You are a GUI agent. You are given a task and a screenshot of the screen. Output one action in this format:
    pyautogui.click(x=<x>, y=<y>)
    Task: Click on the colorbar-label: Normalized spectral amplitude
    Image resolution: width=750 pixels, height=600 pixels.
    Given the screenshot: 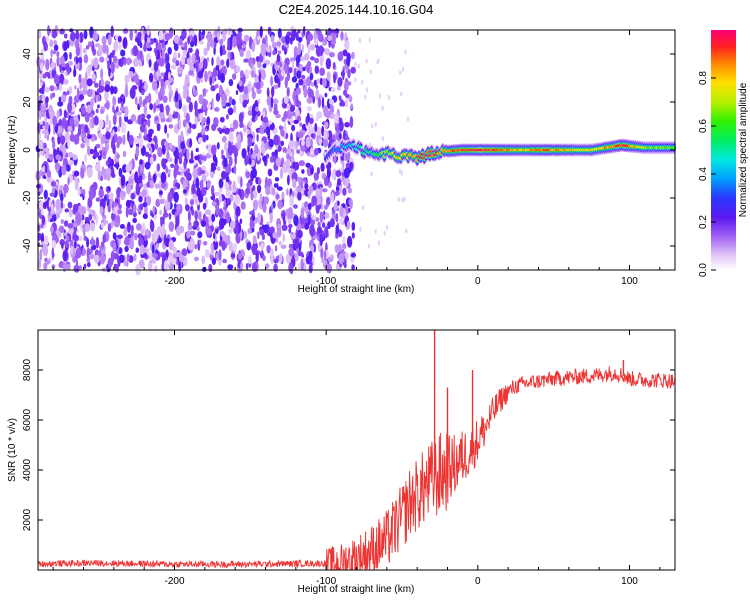 What is the action you would take?
    pyautogui.click(x=743, y=149)
    